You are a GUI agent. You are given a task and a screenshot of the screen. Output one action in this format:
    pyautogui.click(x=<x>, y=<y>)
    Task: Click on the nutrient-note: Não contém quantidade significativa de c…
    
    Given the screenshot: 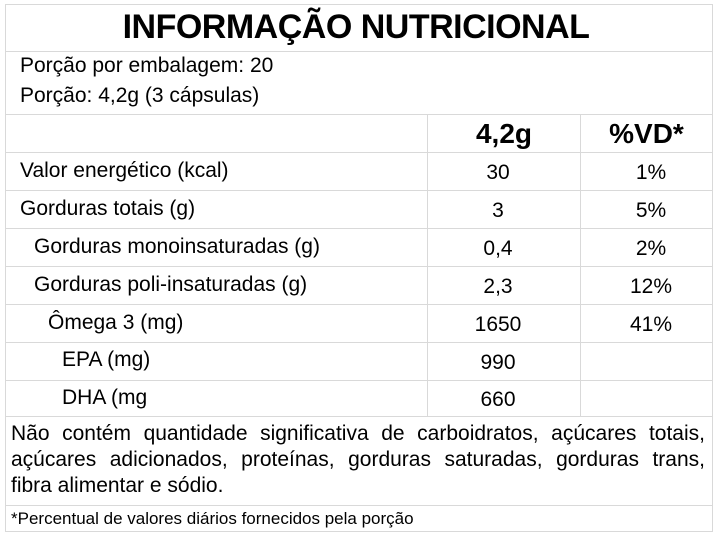 What is the action you would take?
    pyautogui.click(x=358, y=459)
    